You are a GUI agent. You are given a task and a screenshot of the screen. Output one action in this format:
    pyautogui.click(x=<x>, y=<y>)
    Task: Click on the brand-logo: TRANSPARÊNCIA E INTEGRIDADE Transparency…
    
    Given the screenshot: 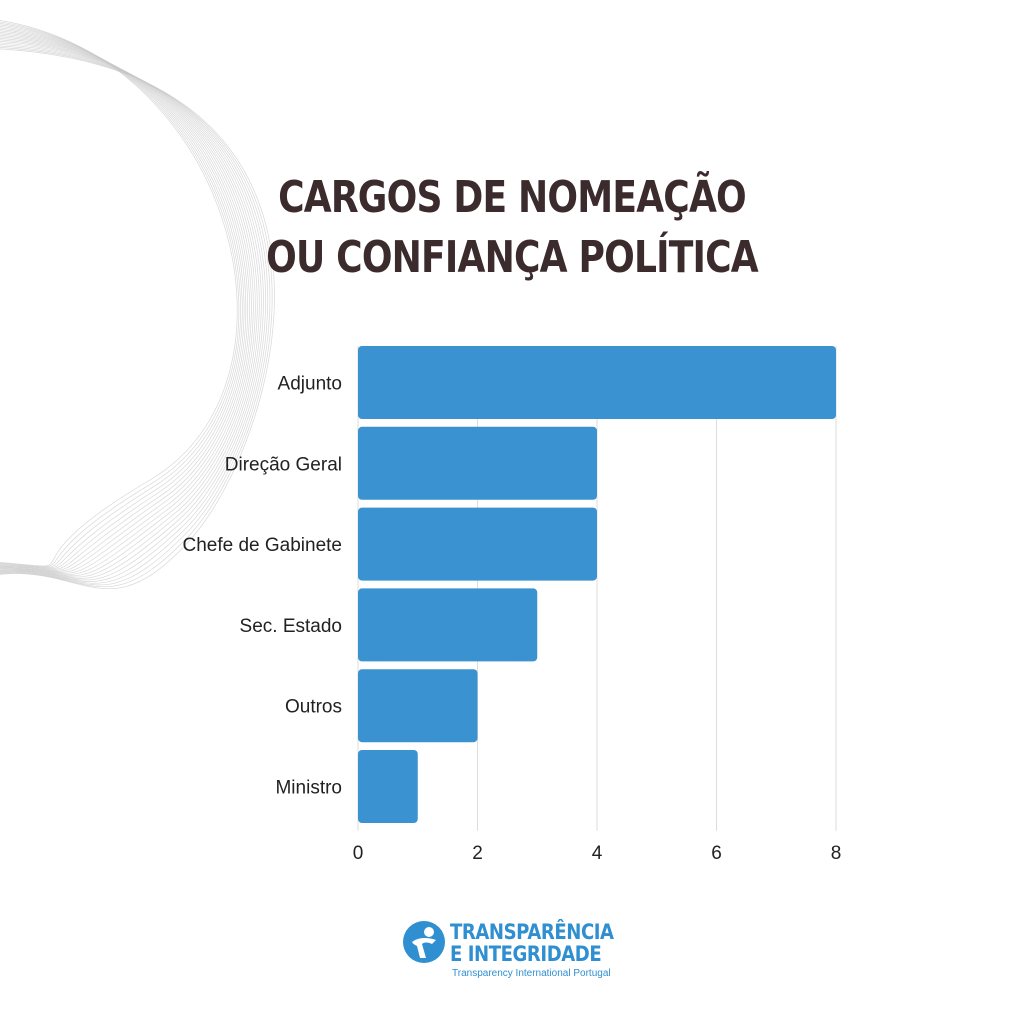 What is the action you would take?
    pyautogui.click(x=522, y=950)
    